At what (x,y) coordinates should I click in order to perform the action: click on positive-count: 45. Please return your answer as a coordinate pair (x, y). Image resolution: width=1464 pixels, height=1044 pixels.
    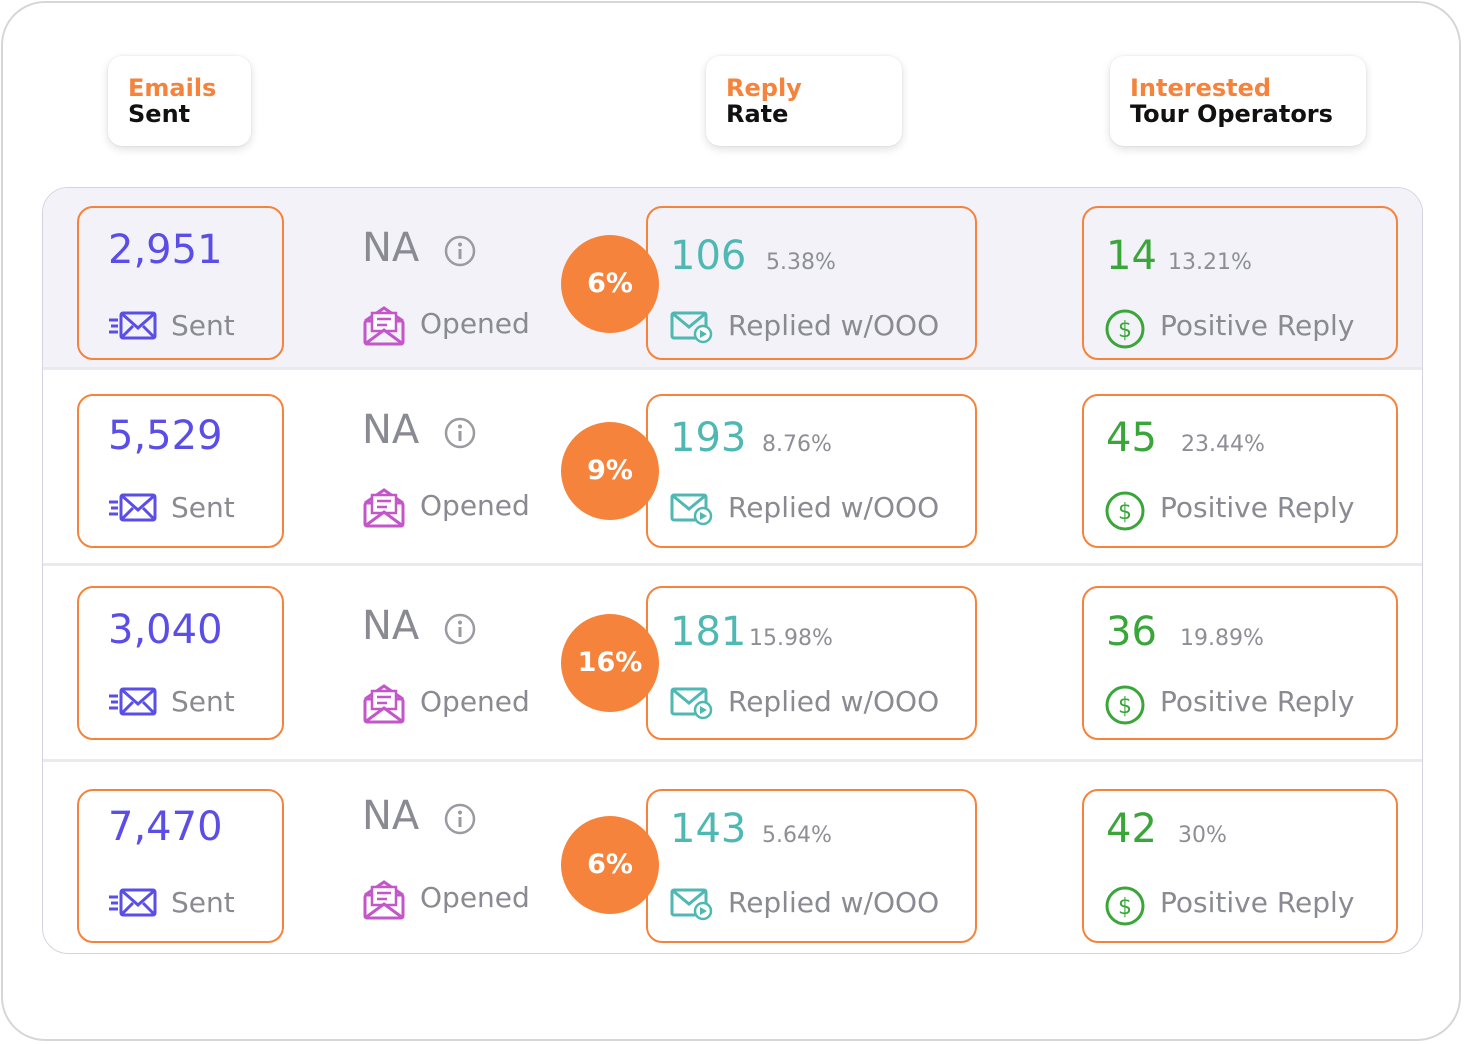
    Looking at the image, I should click on (1131, 438).